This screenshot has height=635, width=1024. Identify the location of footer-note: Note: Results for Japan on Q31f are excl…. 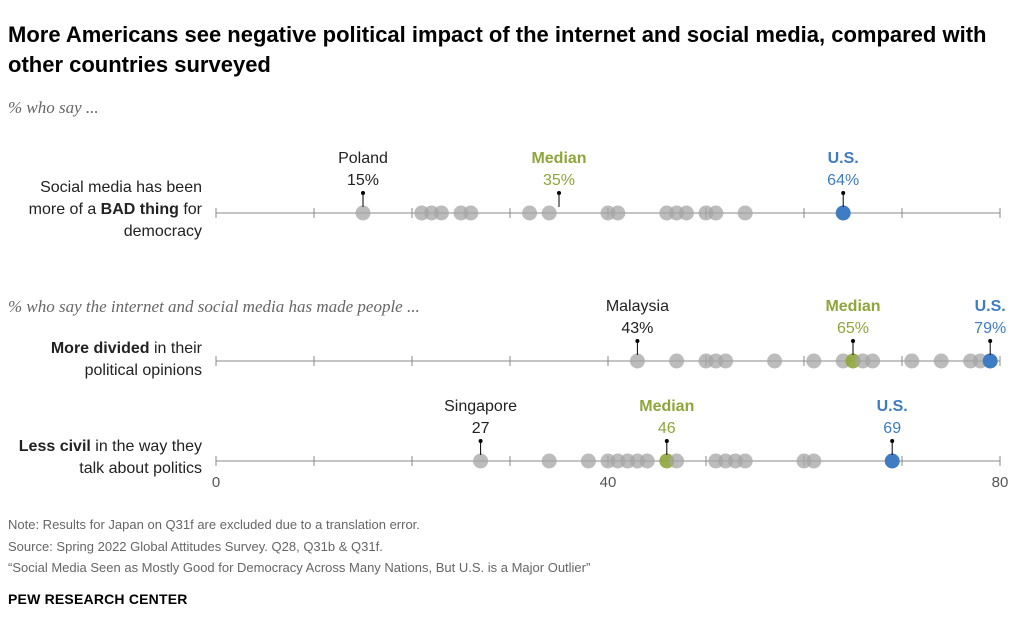
(214, 524).